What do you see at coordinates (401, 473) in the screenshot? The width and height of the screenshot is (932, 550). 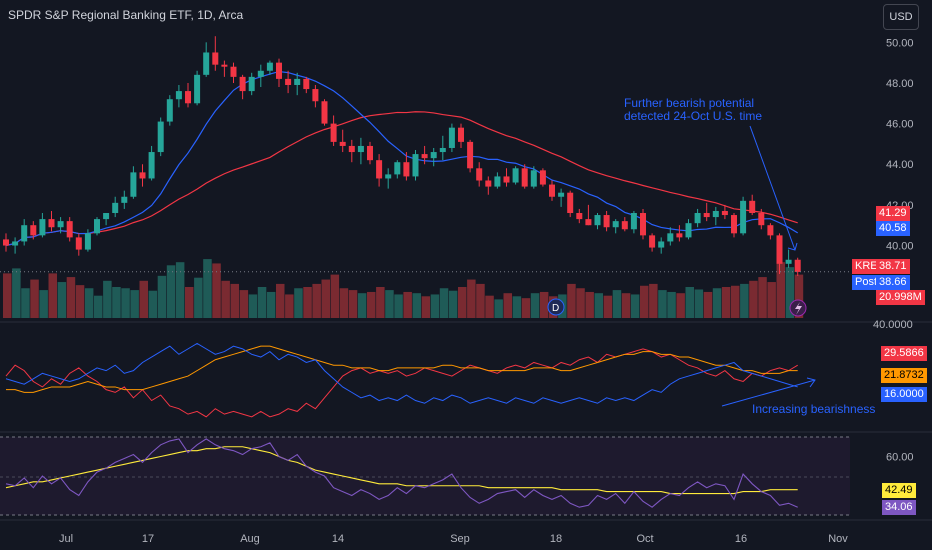 I see `rsi-line` at bounding box center [401, 473].